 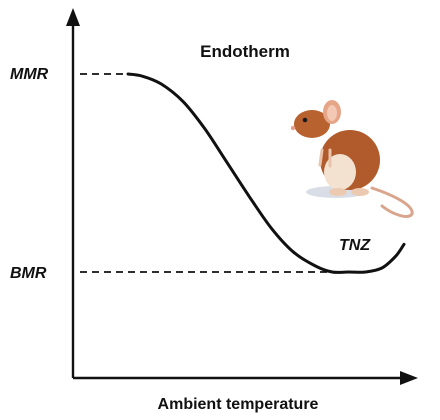 What do you see at coordinates (352, 159) in the screenshot?
I see `mouse-icon` at bounding box center [352, 159].